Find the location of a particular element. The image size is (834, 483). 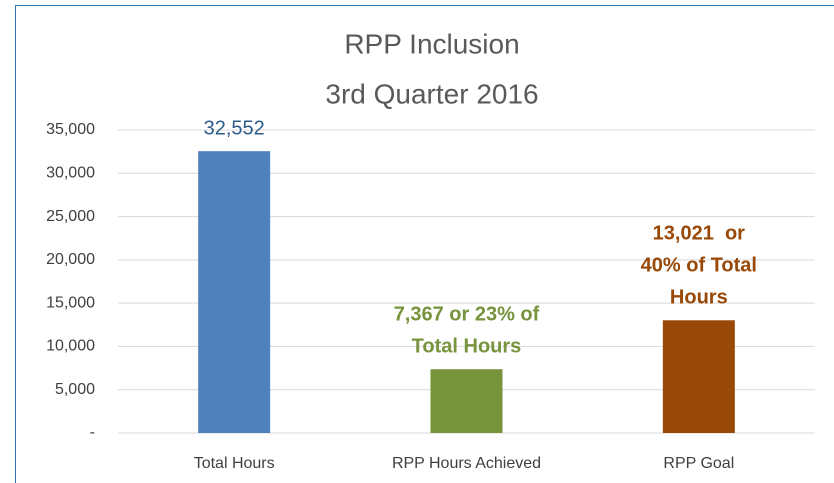

y-tick-label: 30,000 is located at coordinates (70, 173).